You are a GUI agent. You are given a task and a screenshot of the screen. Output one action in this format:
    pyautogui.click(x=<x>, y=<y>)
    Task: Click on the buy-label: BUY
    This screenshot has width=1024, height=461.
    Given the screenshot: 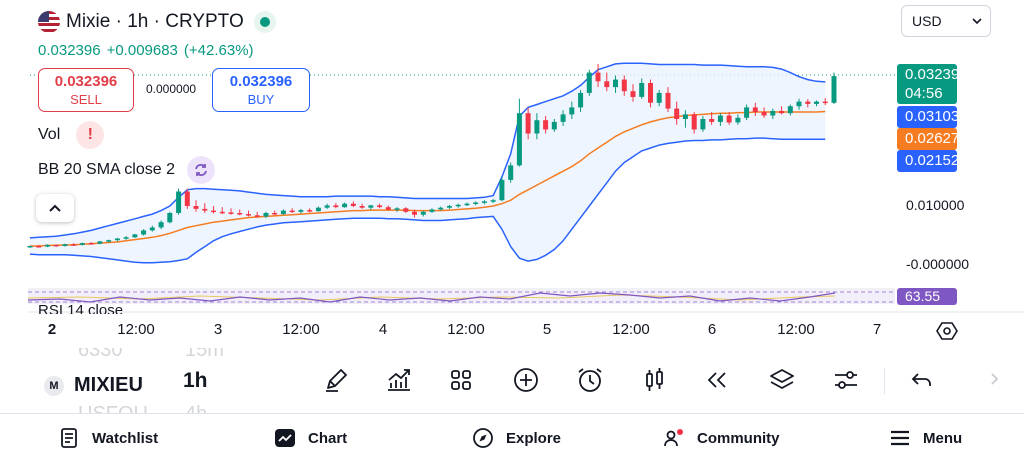 What is the action you would take?
    pyautogui.click(x=261, y=99)
    